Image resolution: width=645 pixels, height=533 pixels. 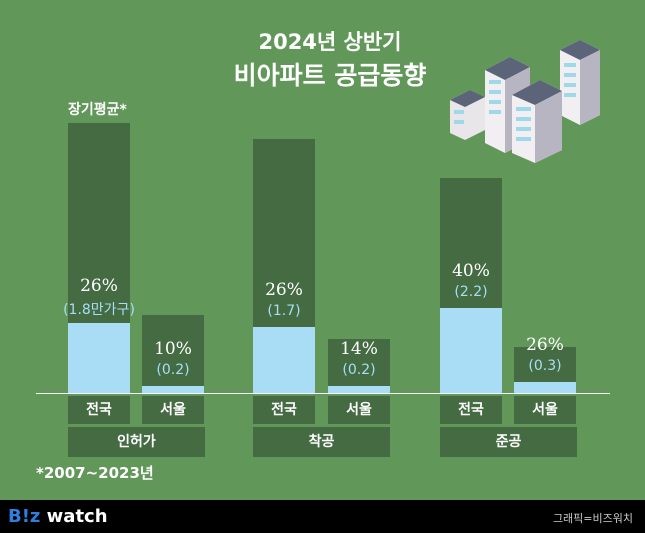 I want to click on data-label-value: (2.2), so click(x=471, y=291).